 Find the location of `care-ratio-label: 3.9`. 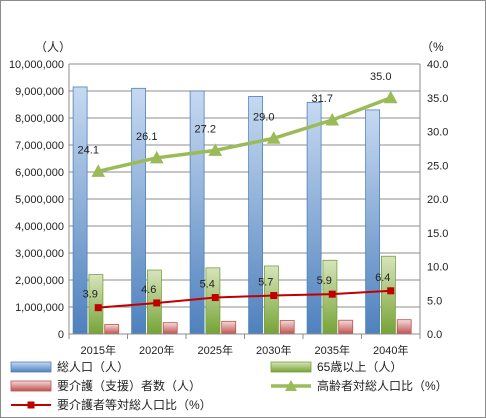

care-ratio-label: 3.9 is located at coordinates (90, 295).